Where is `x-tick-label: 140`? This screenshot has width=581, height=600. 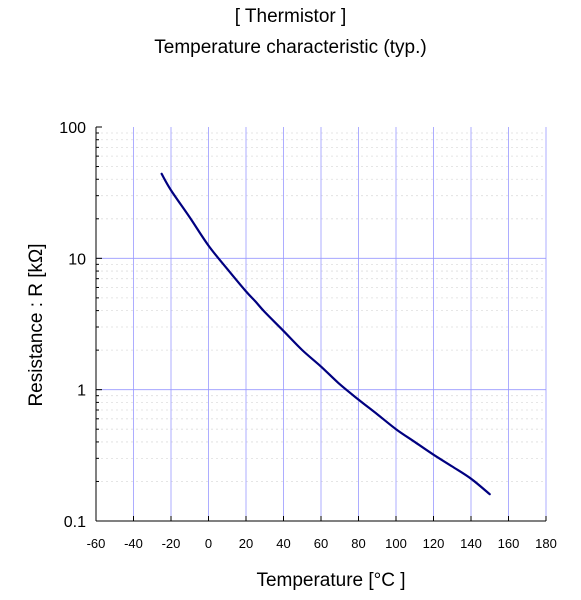 x-tick-label: 140 is located at coordinates (471, 543).